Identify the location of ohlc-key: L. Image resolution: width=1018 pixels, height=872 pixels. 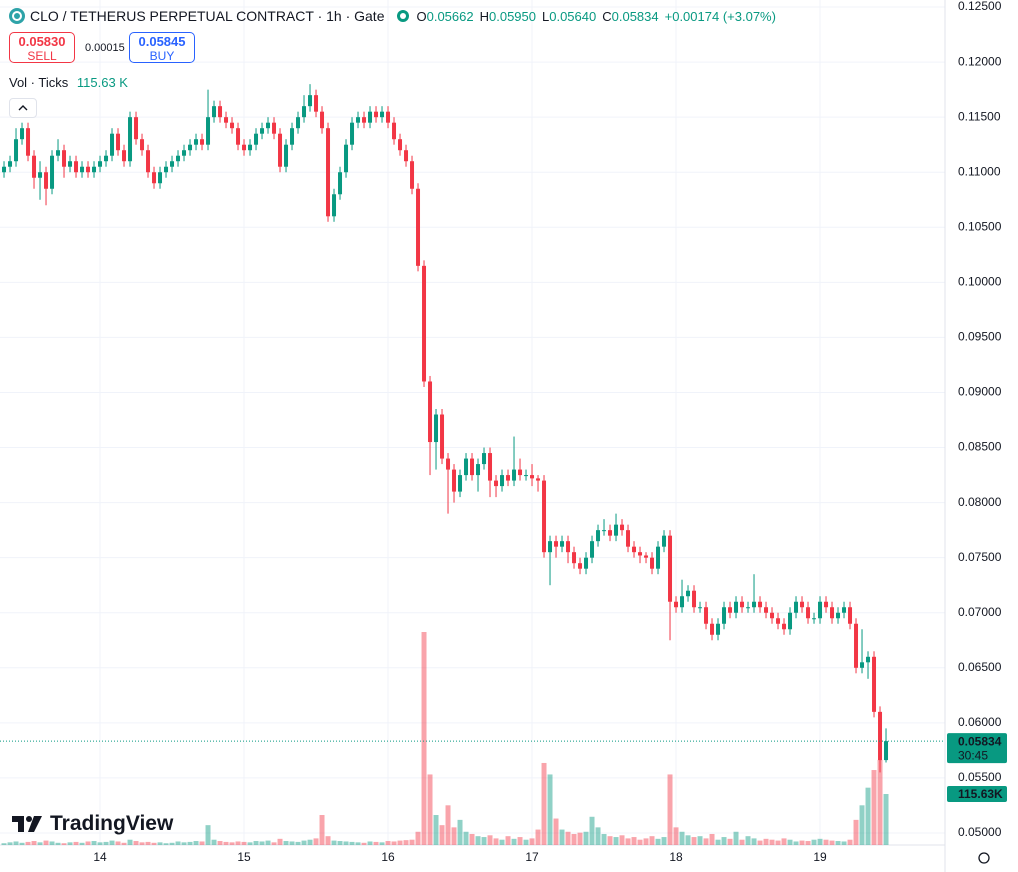
(546, 16).